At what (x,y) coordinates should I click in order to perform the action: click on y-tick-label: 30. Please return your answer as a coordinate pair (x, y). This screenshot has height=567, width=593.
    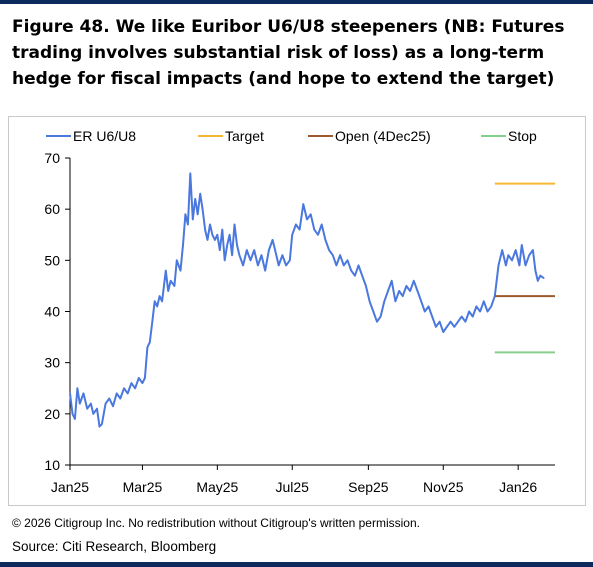
    Looking at the image, I should click on (52, 363).